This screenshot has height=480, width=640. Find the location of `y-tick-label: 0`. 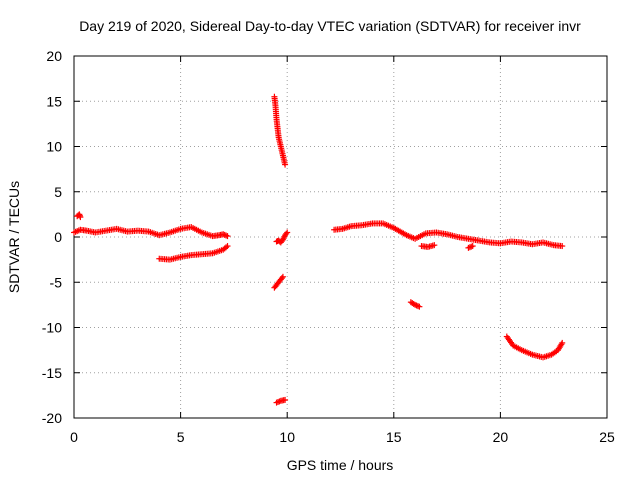

y-tick-label: 0 is located at coordinates (58, 237).